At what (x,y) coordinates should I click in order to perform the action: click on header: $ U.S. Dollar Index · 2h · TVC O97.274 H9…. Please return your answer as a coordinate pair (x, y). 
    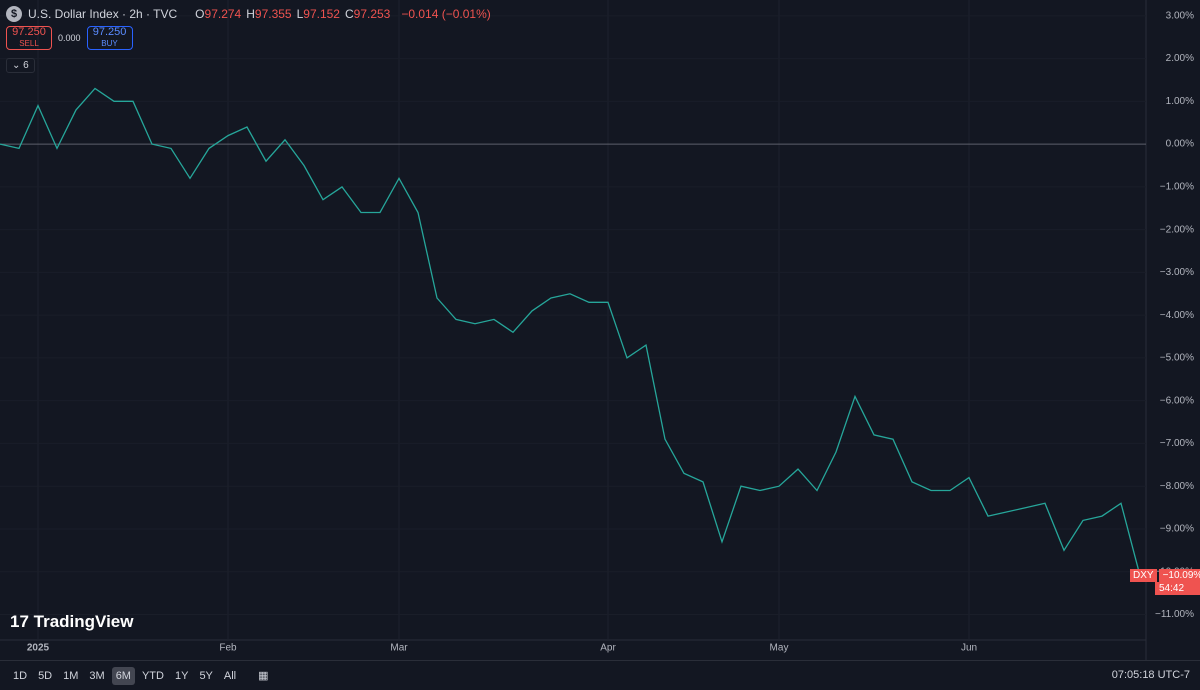
    Looking at the image, I should click on (248, 14).